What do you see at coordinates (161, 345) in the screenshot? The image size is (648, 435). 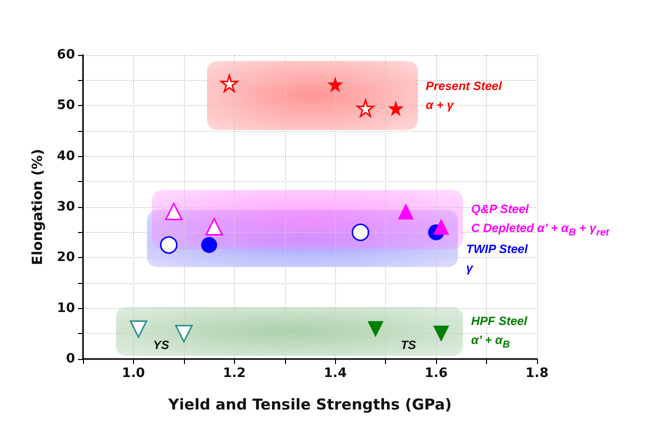 I see `annotation: YS` at bounding box center [161, 345].